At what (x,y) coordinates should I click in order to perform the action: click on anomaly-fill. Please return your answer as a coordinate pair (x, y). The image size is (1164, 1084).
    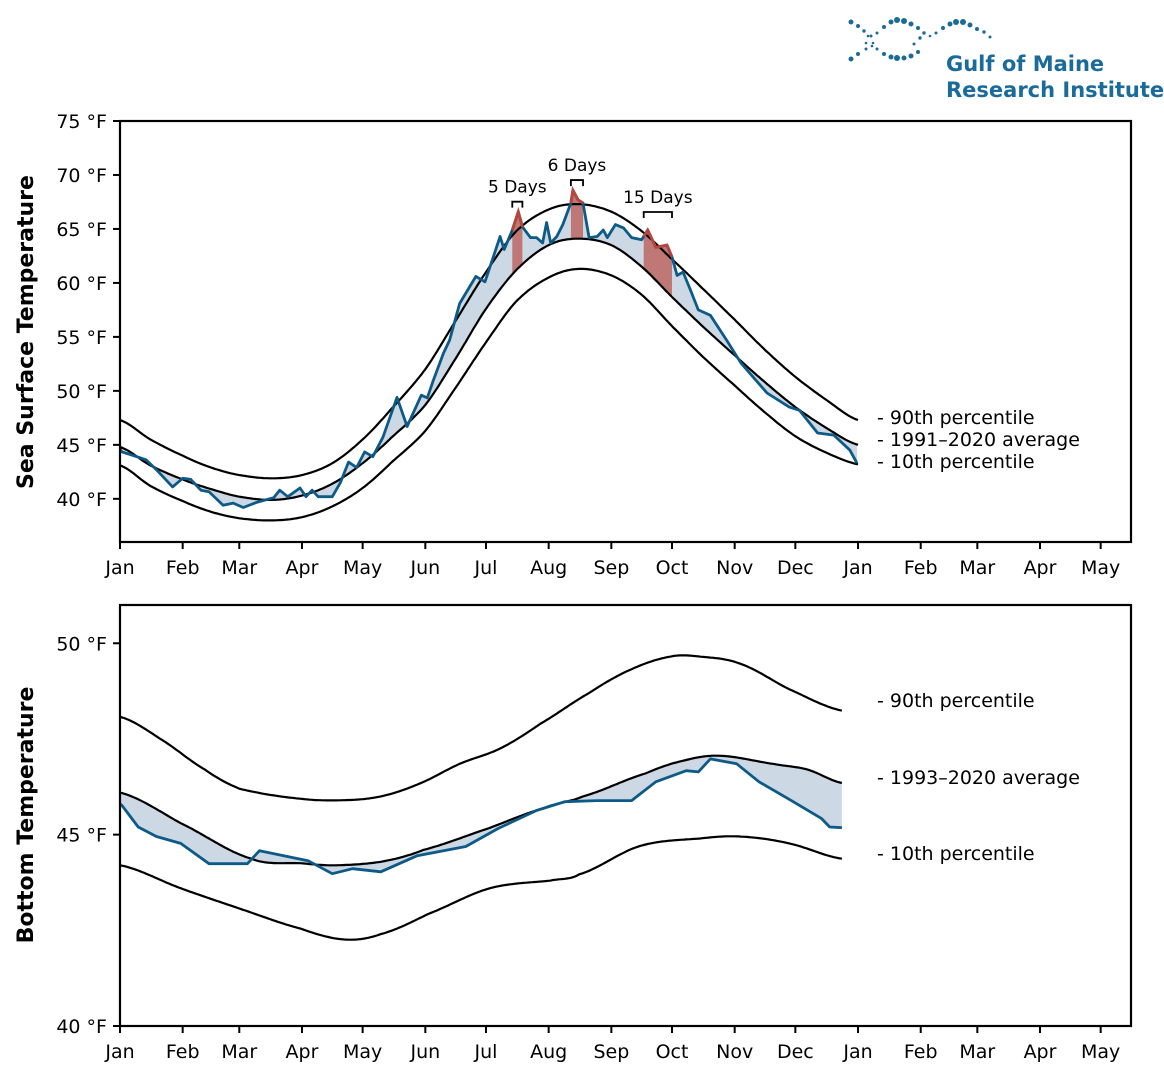
    Looking at the image, I should click on (481, 815).